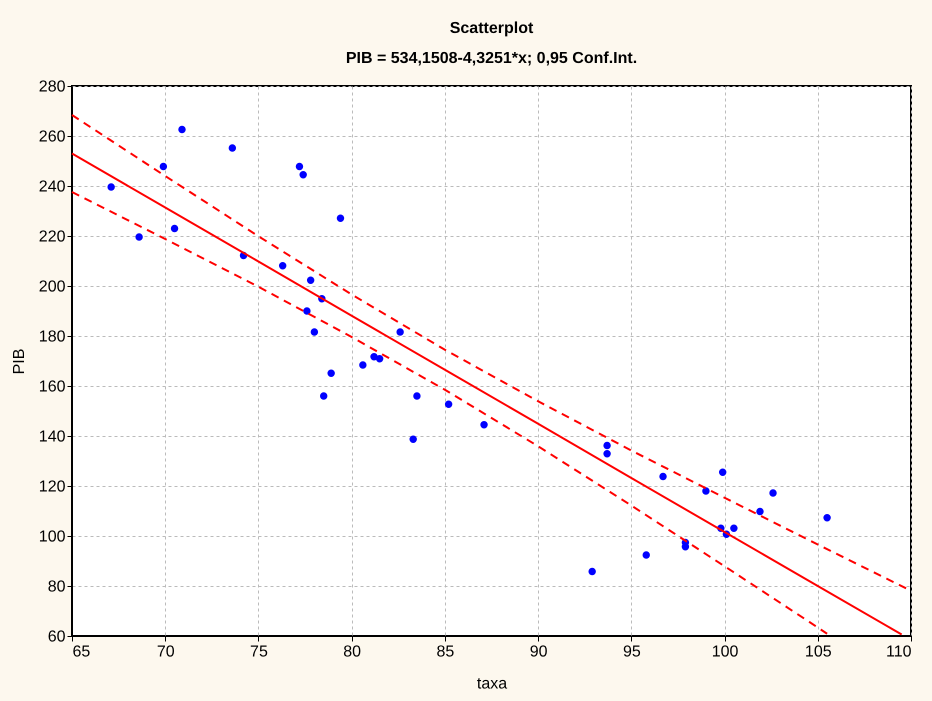  I want to click on x-tick-label: 110, so click(899, 652).